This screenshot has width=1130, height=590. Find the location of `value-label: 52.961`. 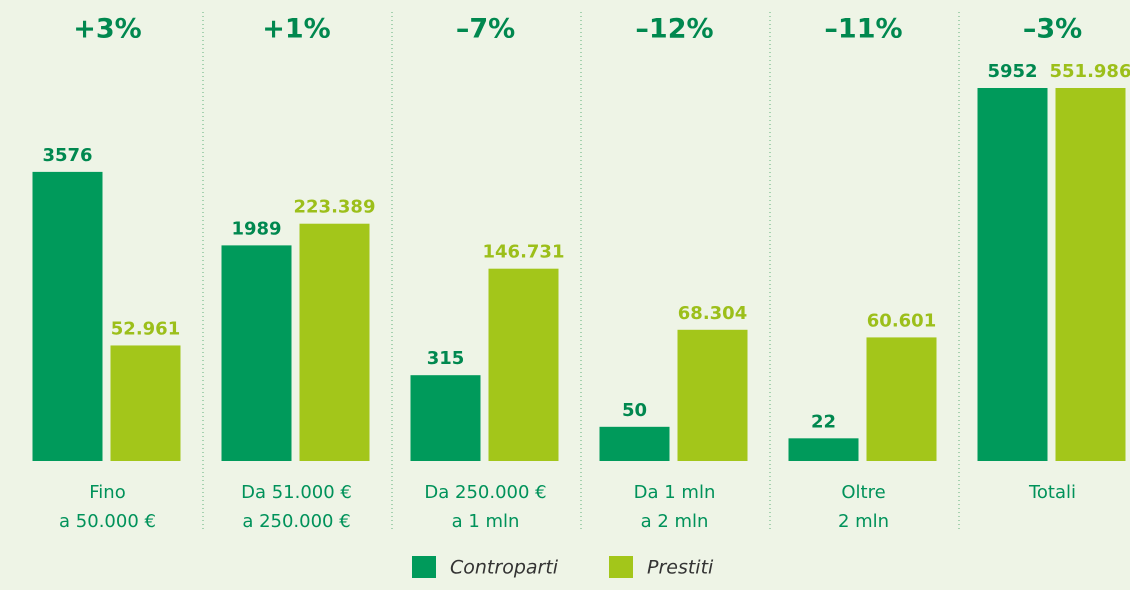

value-label: 52.961 is located at coordinates (145, 328).